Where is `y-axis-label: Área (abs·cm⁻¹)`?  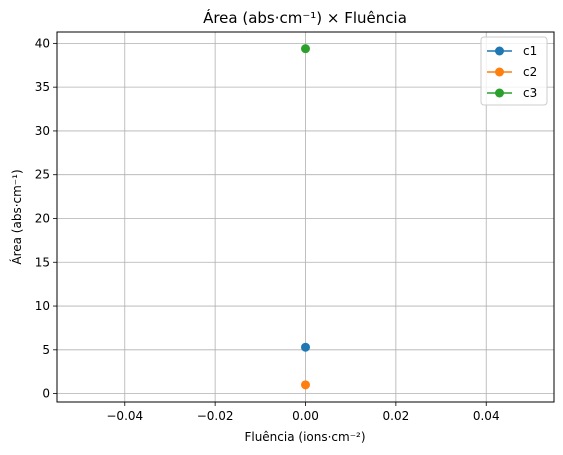
y-axis-label: Área (abs·cm⁻¹) is located at coordinates (16, 216).